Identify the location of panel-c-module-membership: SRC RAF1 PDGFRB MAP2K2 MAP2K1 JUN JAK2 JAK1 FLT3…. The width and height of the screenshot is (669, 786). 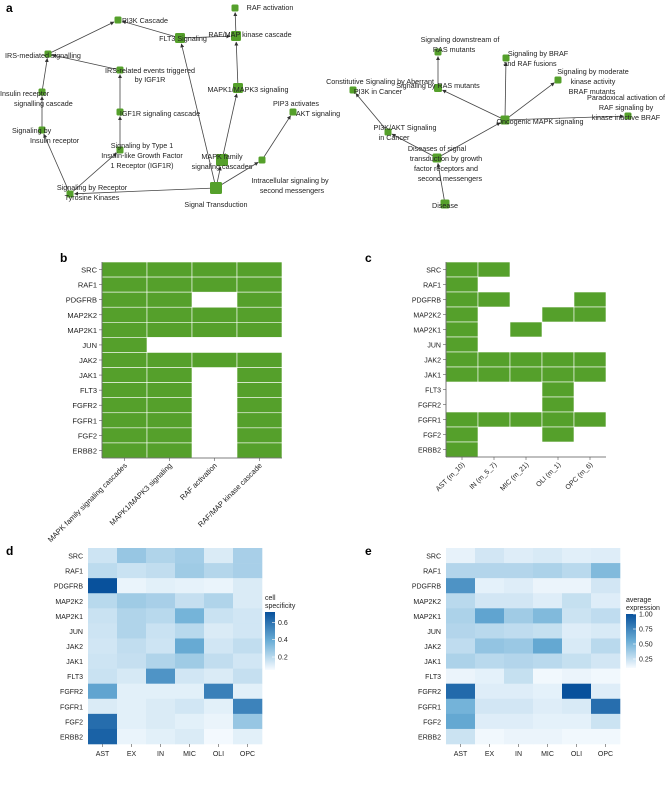
(509, 377).